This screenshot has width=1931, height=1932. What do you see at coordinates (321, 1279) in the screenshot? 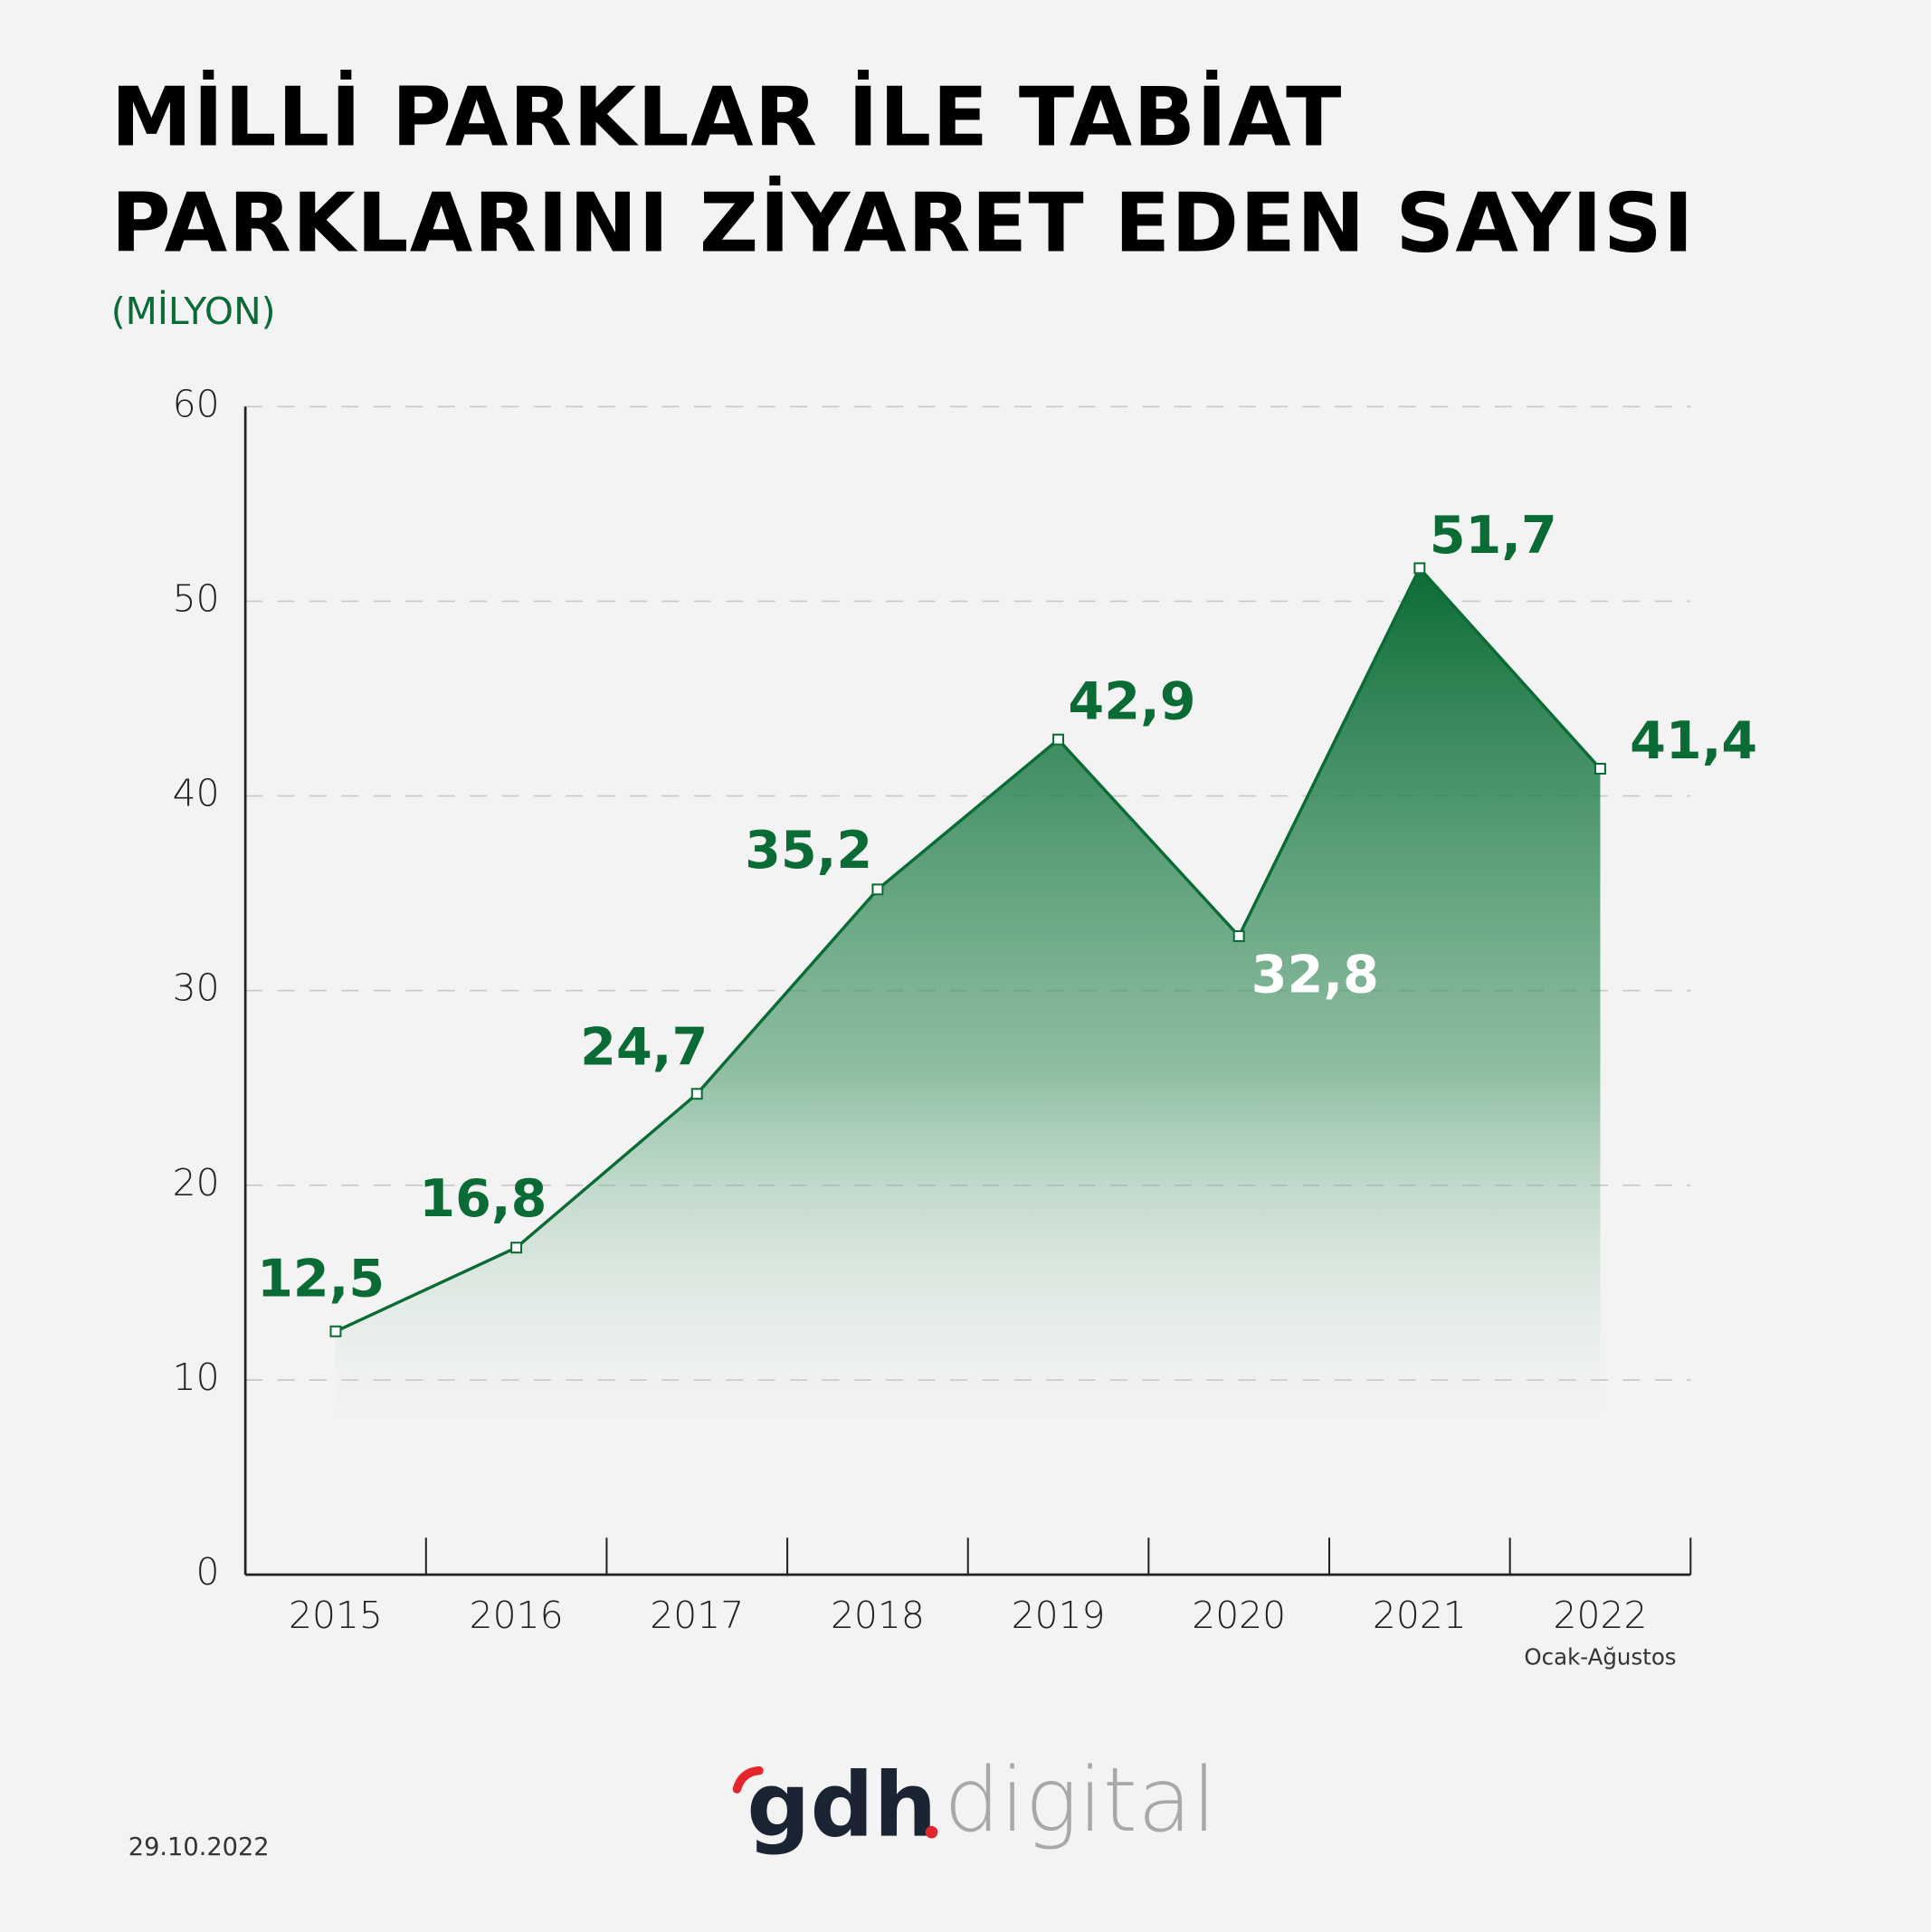
I see `value-label: 12,5` at bounding box center [321, 1279].